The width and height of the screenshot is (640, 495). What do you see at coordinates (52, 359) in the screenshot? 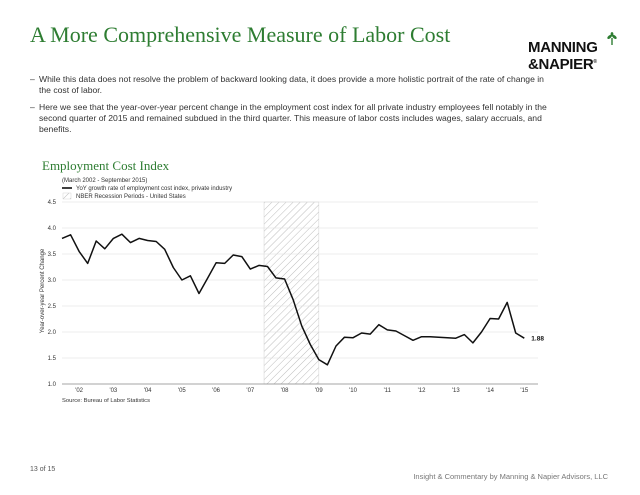
I see `y-tick-label: 1.5` at bounding box center [52, 359].